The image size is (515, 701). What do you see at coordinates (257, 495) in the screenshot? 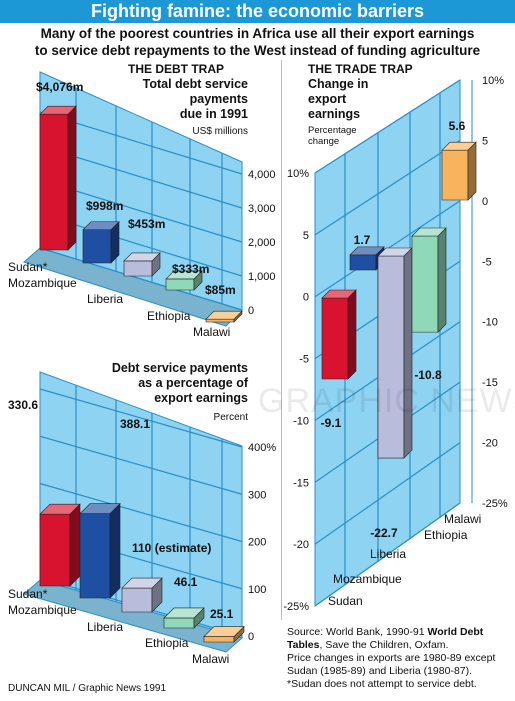
I see `chart2-ytick: 300` at bounding box center [257, 495].